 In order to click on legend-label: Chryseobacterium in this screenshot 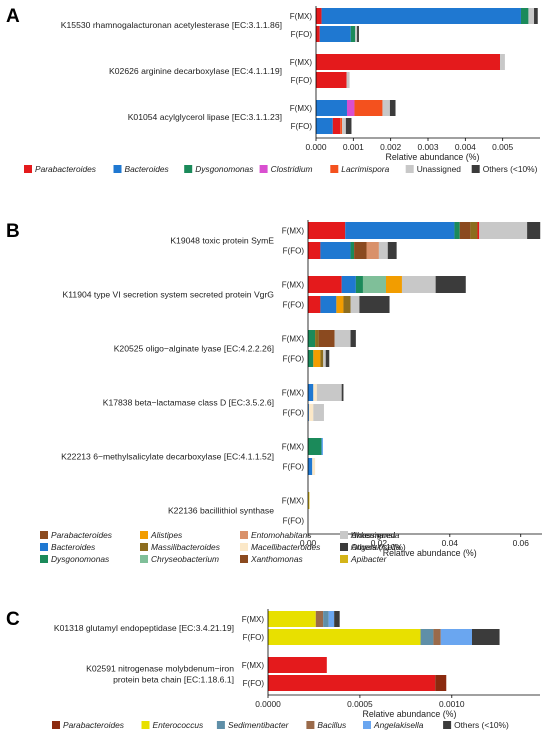, I will do `click(185, 559)`.